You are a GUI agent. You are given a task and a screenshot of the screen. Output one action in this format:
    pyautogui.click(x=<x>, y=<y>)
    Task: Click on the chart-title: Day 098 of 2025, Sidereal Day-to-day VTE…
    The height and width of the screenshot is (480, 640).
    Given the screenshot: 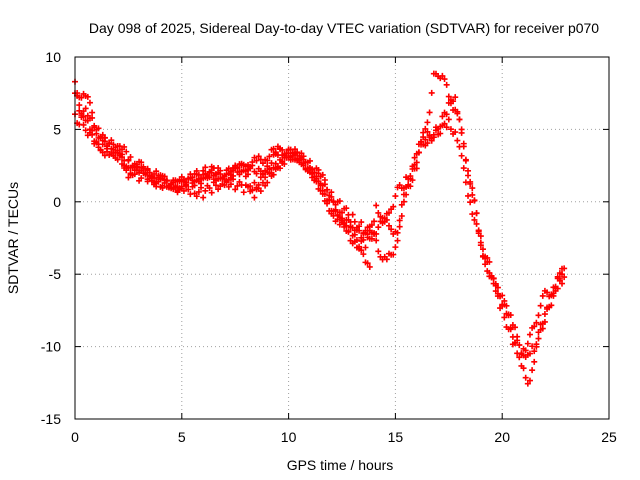 What is the action you would take?
    pyautogui.click(x=344, y=28)
    